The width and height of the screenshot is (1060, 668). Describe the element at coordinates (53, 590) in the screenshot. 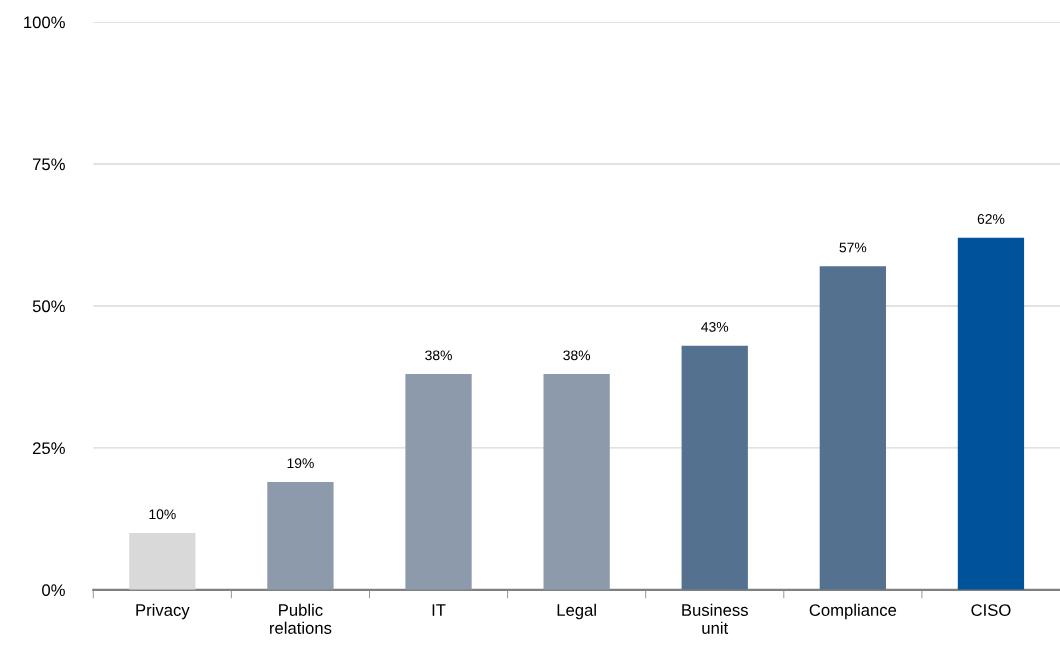

I see `y-tick-label: 0%` at that location.